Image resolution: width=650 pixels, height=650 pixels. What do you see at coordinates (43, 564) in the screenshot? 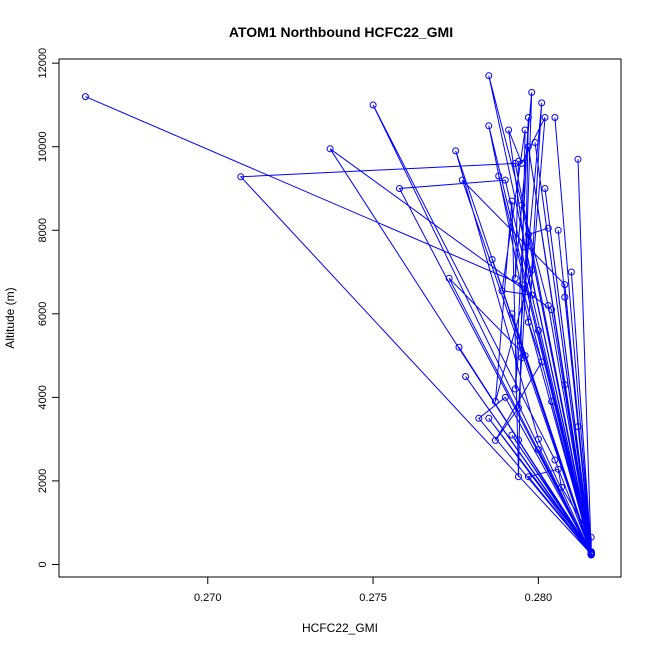
I see `y-tick-label: 0` at bounding box center [43, 564].